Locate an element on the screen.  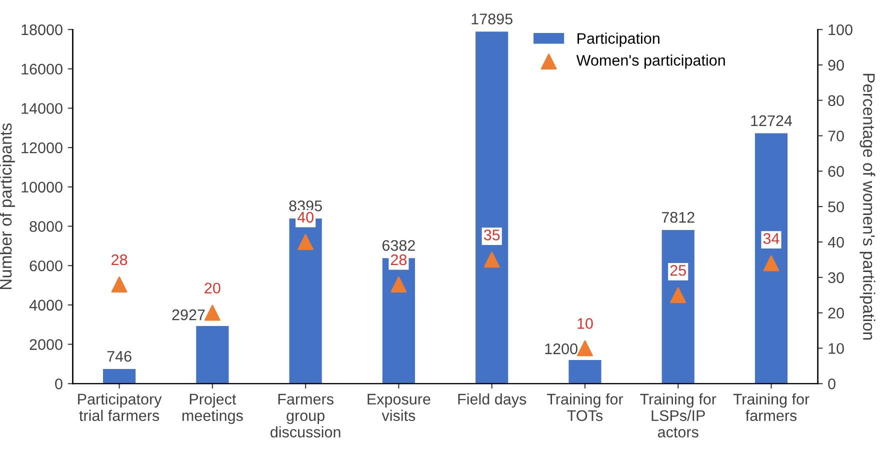
legend-label: Participation is located at coordinates (619, 39).